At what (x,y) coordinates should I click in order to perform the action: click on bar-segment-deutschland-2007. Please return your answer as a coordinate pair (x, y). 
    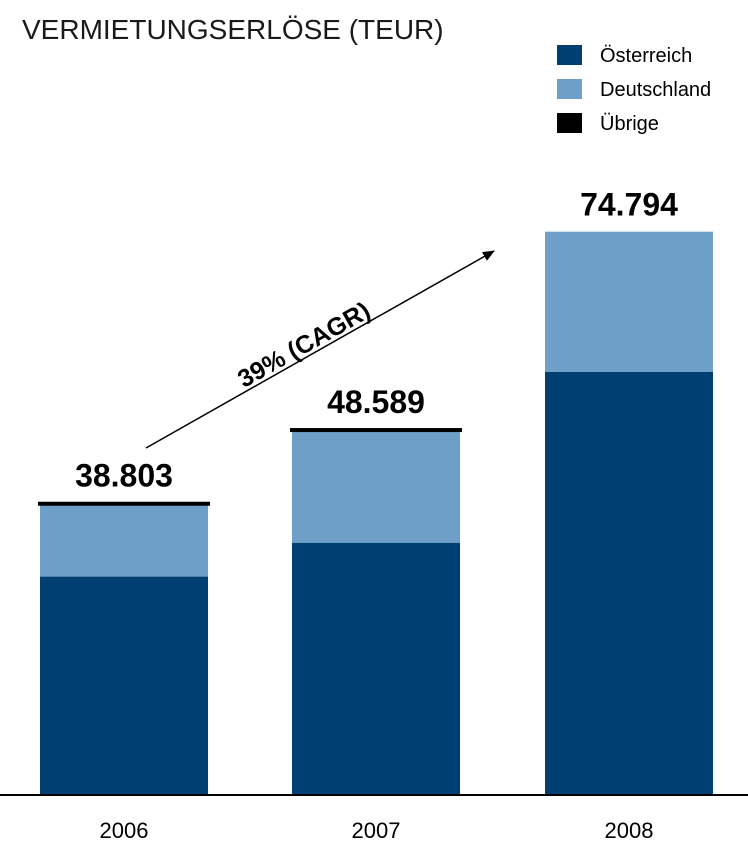
    Looking at the image, I should click on (376, 486).